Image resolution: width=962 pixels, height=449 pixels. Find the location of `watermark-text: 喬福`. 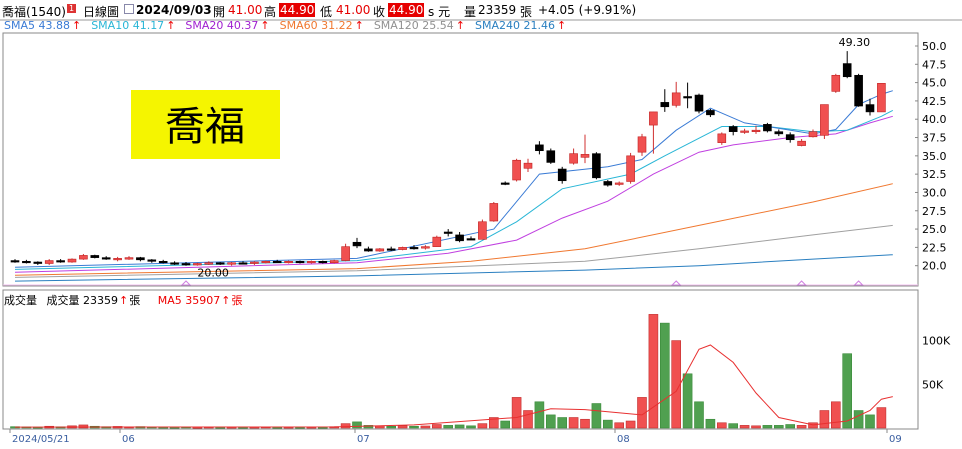

watermark-text: 喬福 is located at coordinates (205, 127).